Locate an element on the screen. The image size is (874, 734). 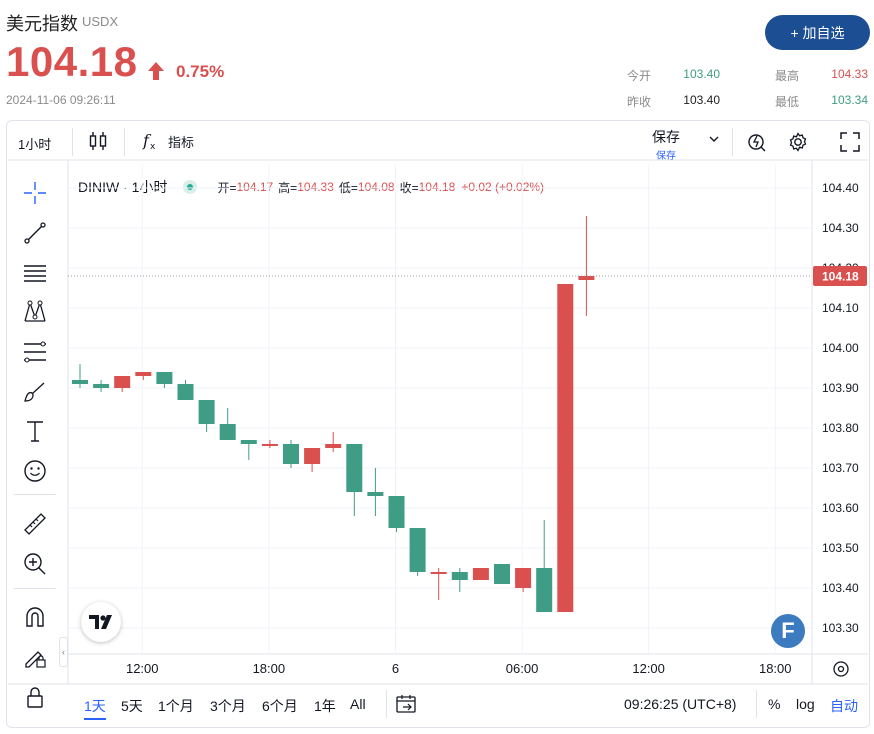
percent-toggle: % is located at coordinates (774, 704).